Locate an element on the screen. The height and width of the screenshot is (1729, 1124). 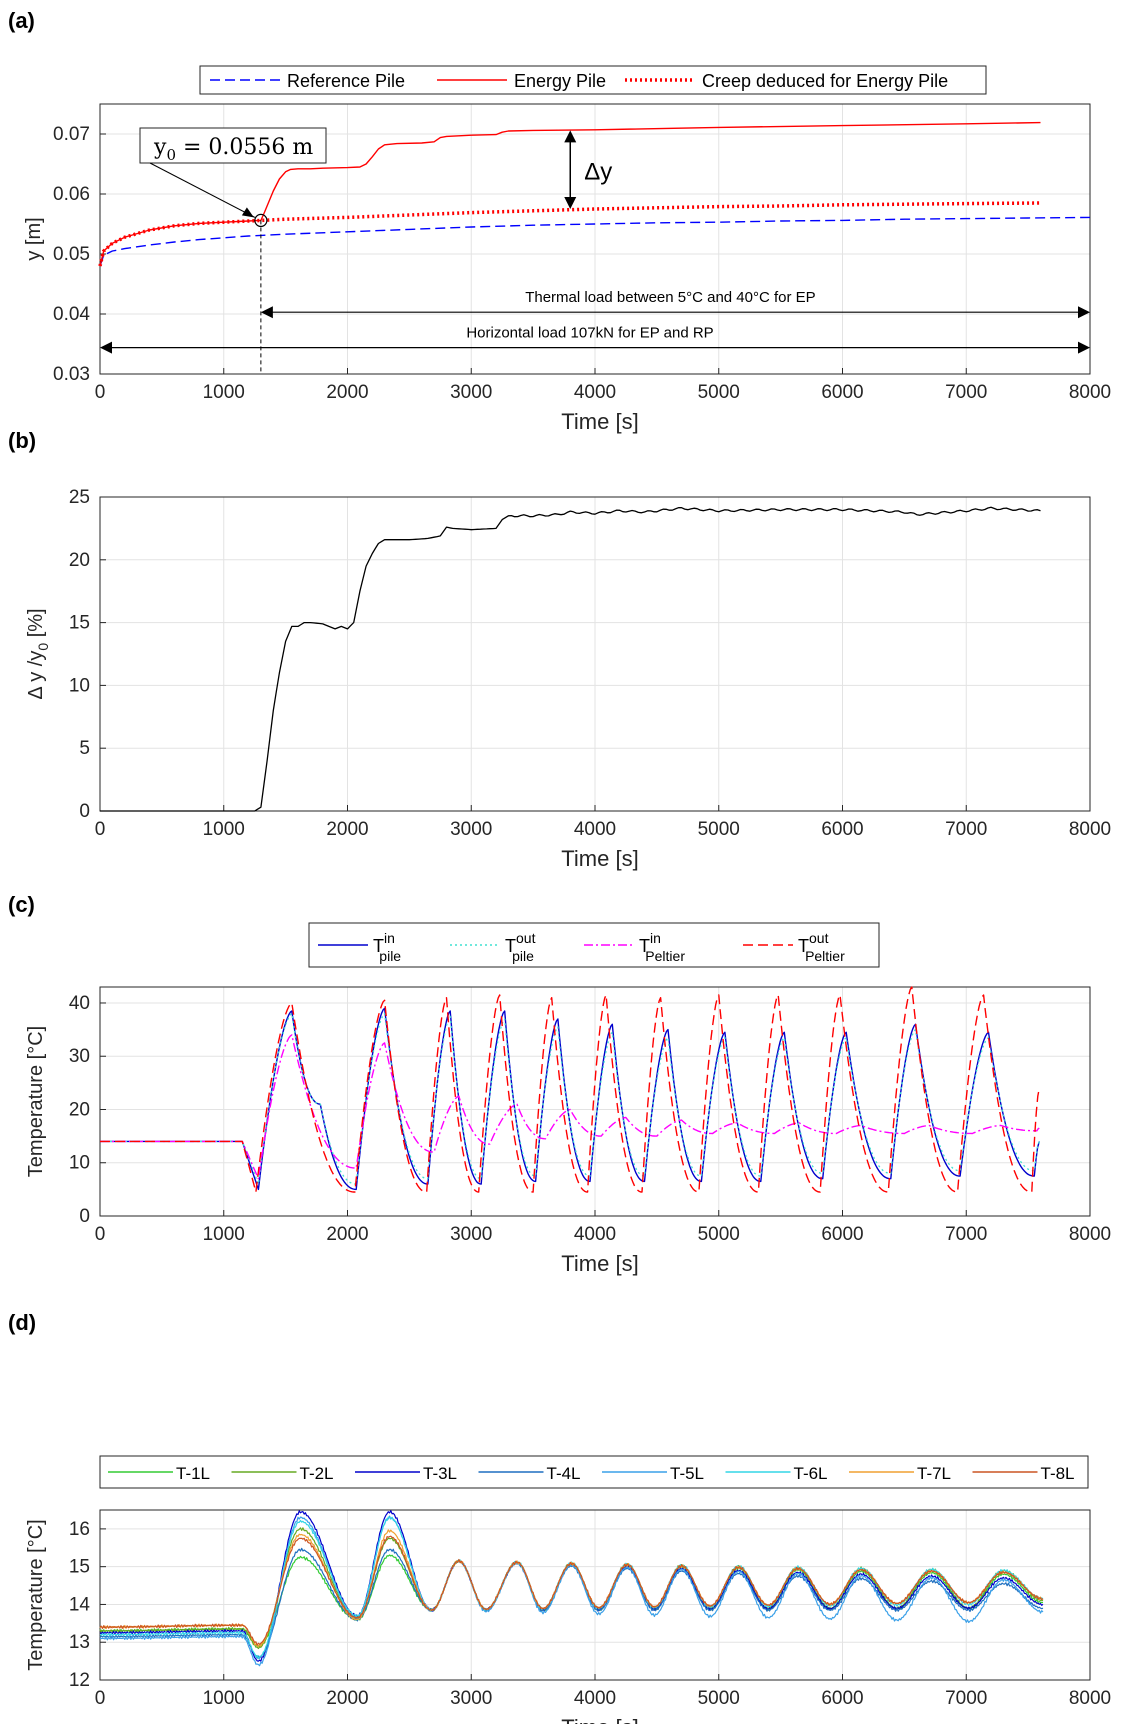
y-tick-label: 25 is located at coordinates (79, 497).